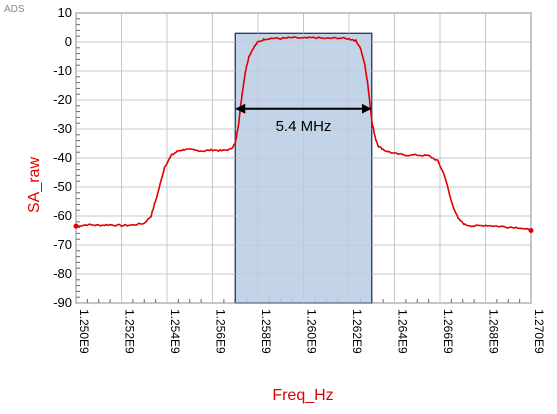  Describe the element at coordinates (302, 395) in the screenshot. I see `x-axis-title: Freq_Hz` at that location.